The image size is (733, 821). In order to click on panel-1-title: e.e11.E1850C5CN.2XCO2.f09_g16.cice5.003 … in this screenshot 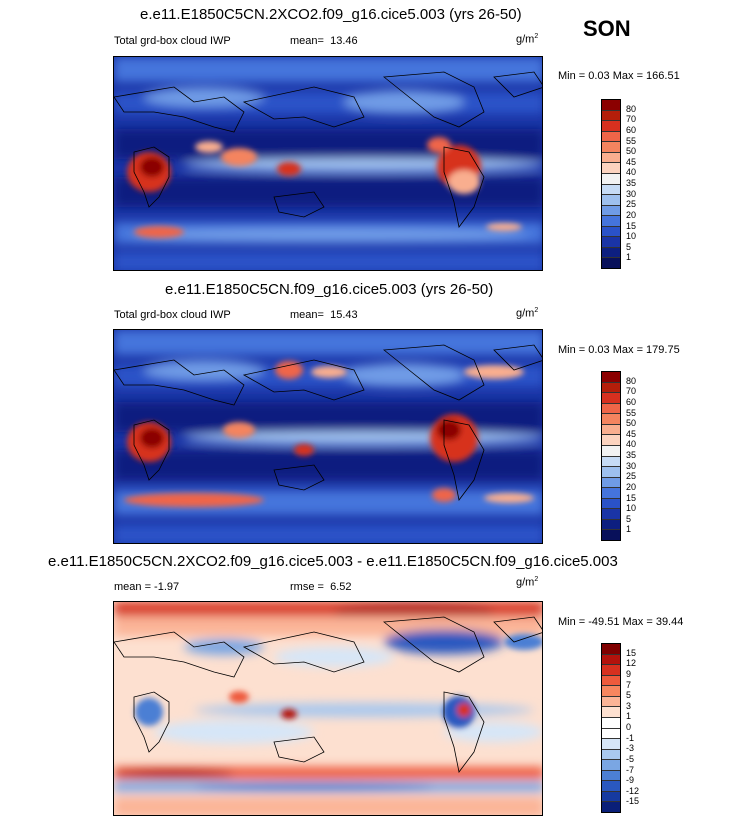, I will do `click(331, 14)`.